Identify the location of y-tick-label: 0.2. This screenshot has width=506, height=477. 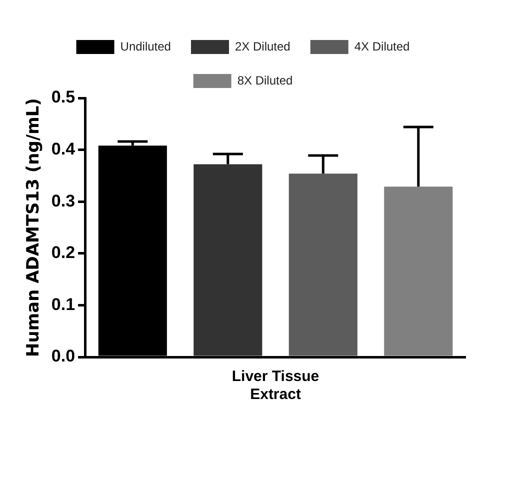
(63, 252).